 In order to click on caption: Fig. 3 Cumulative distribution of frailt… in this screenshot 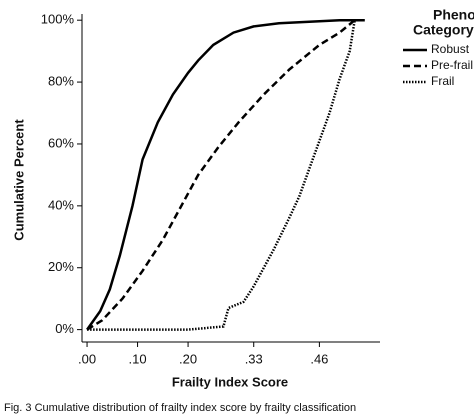, I will do `click(180, 408)`.